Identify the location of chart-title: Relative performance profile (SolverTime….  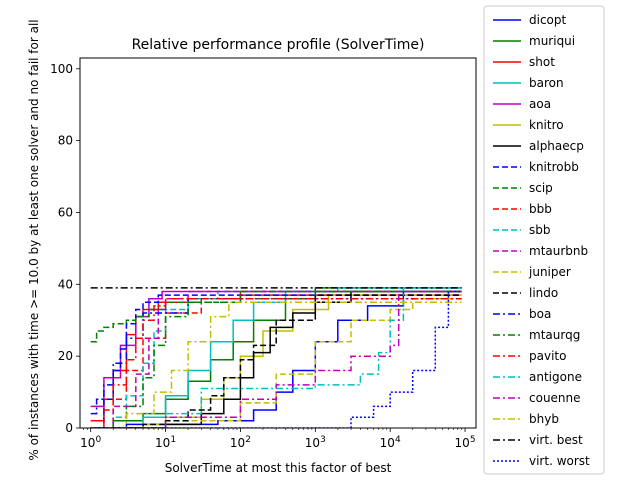
(278, 45).